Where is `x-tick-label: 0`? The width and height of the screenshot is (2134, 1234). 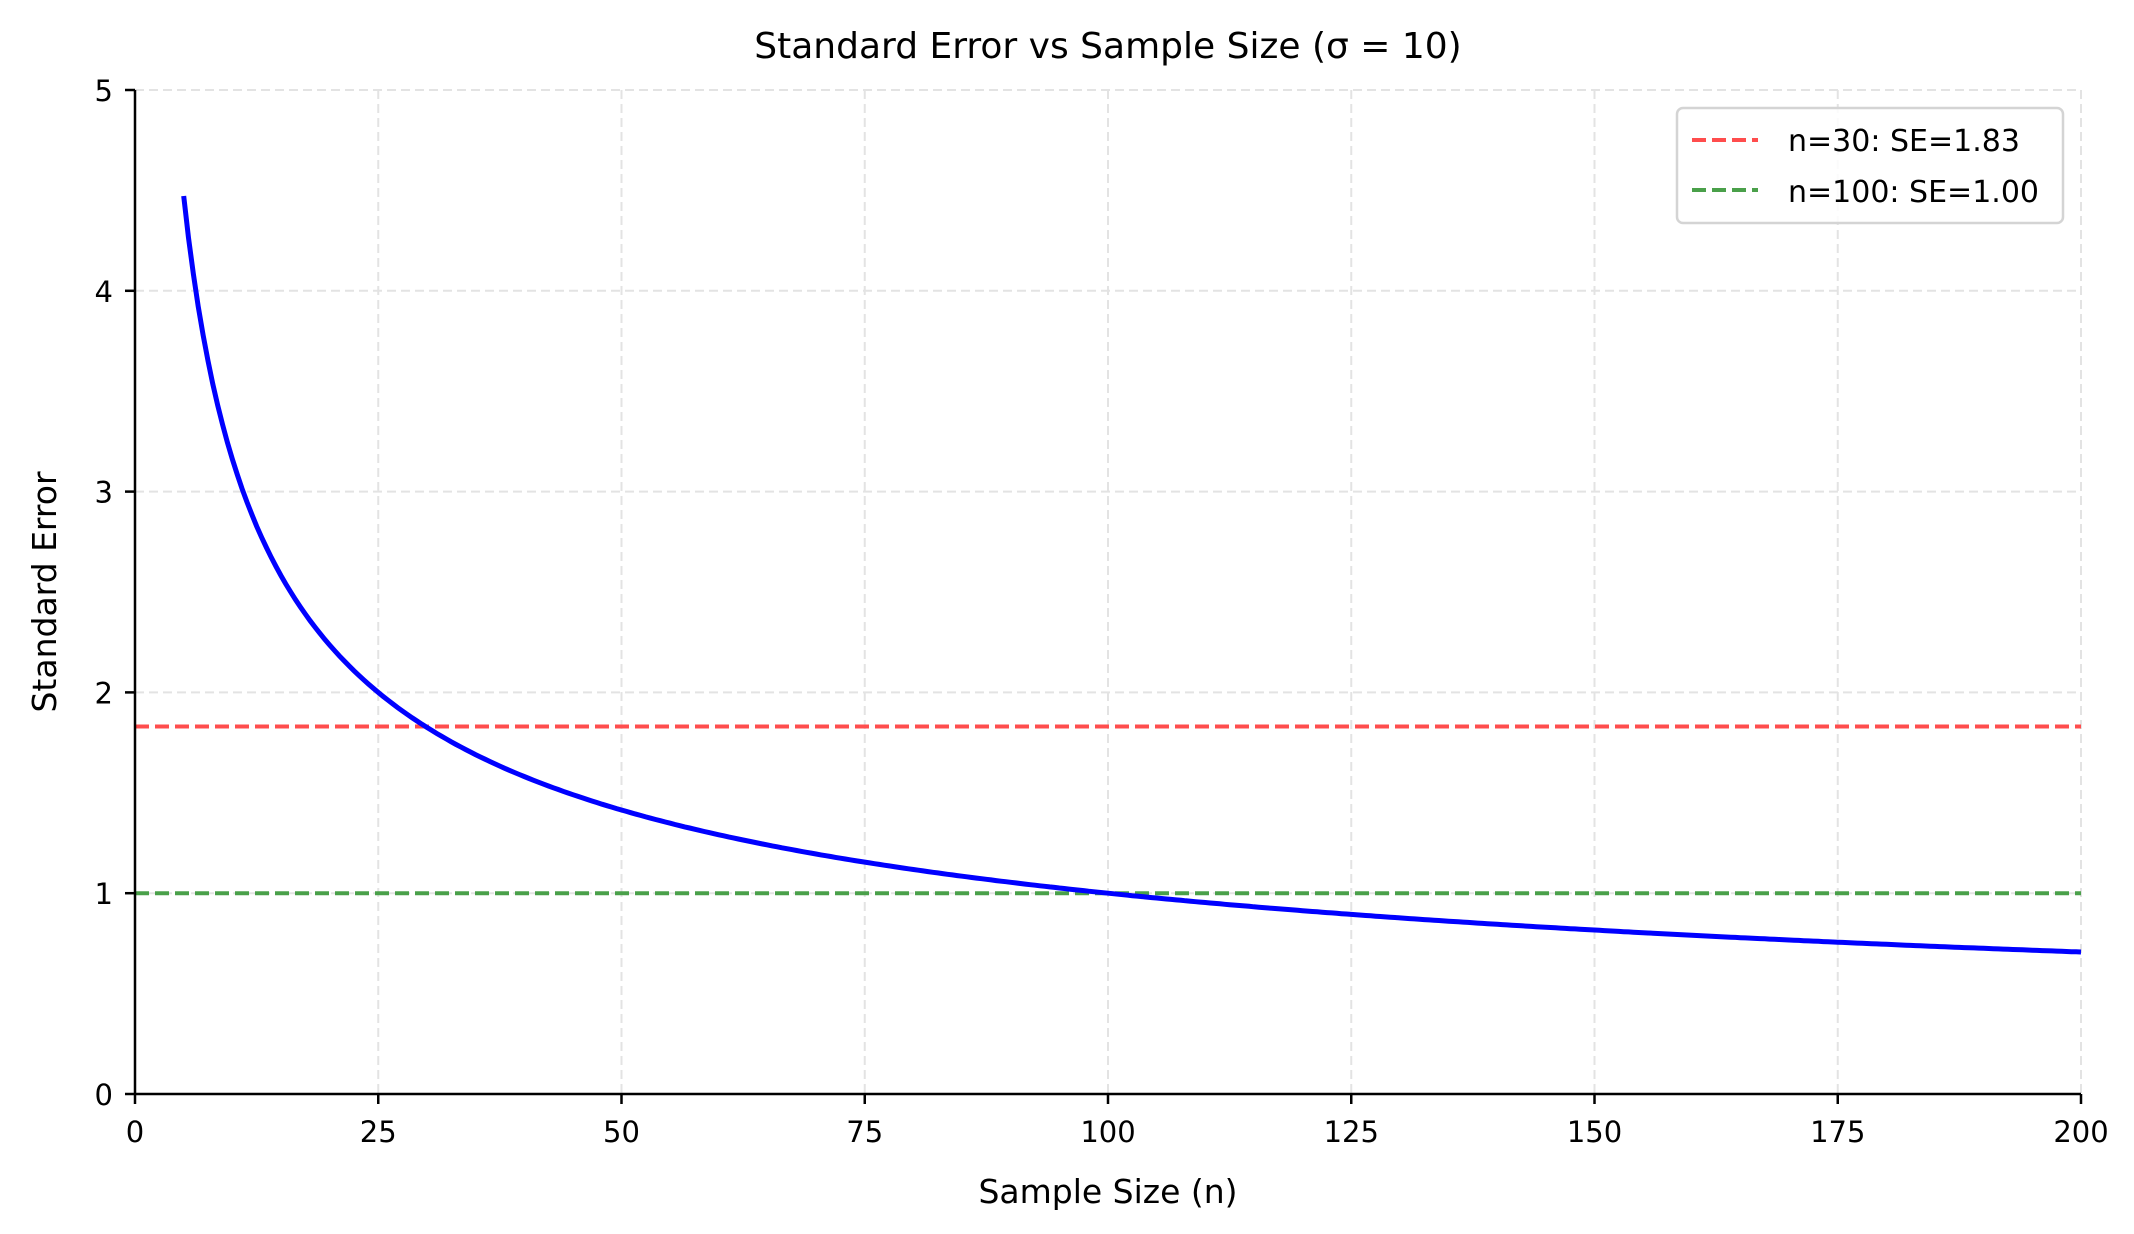 x-tick-label: 0 is located at coordinates (135, 1132).